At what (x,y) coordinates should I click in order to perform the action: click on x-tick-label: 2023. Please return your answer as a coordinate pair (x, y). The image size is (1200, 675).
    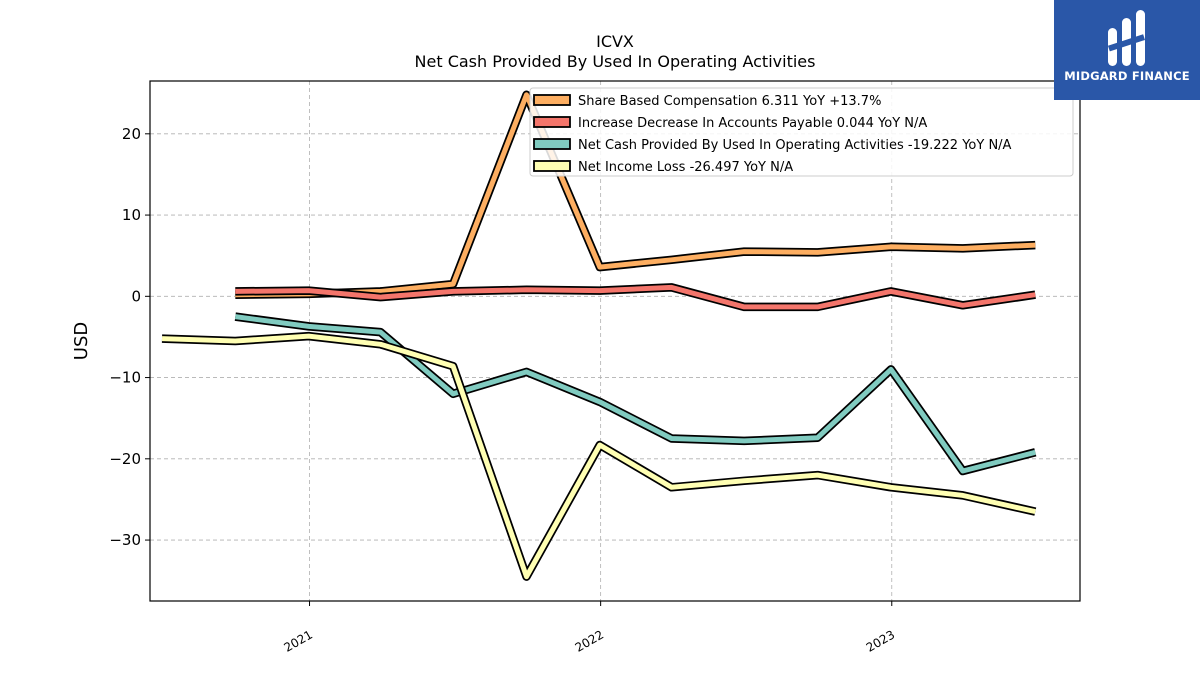
    Looking at the image, I should click on (880, 640).